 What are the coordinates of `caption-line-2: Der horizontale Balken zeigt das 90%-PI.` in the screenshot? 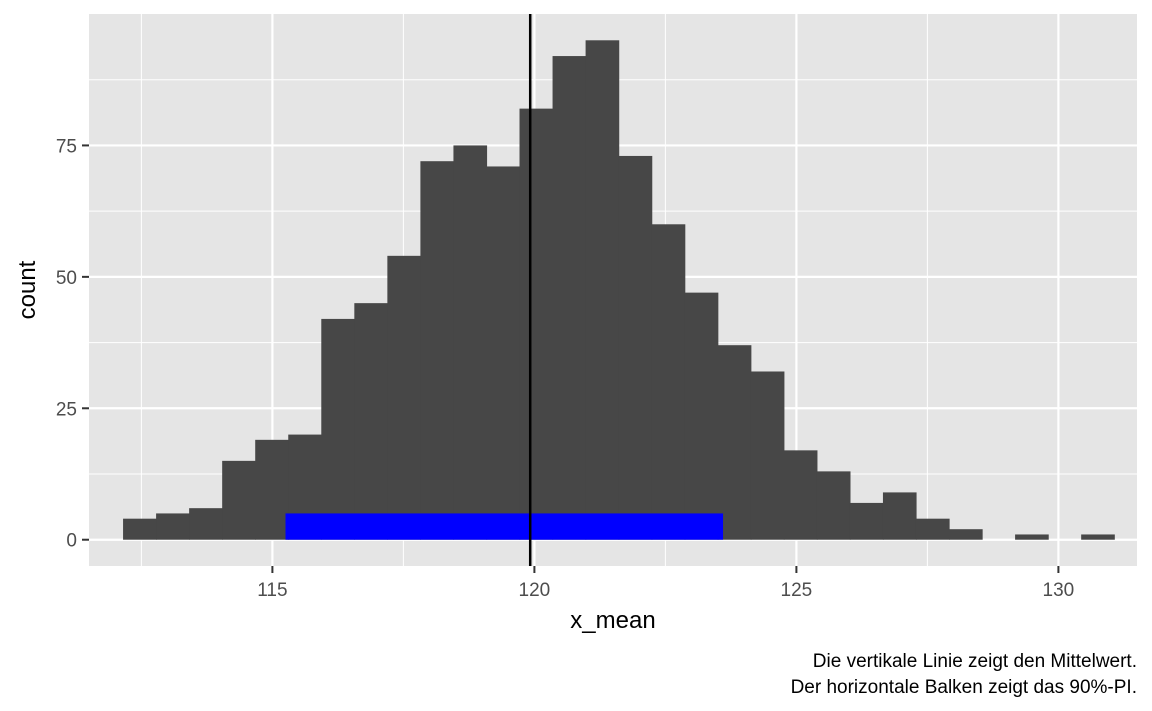 It's located at (964, 687).